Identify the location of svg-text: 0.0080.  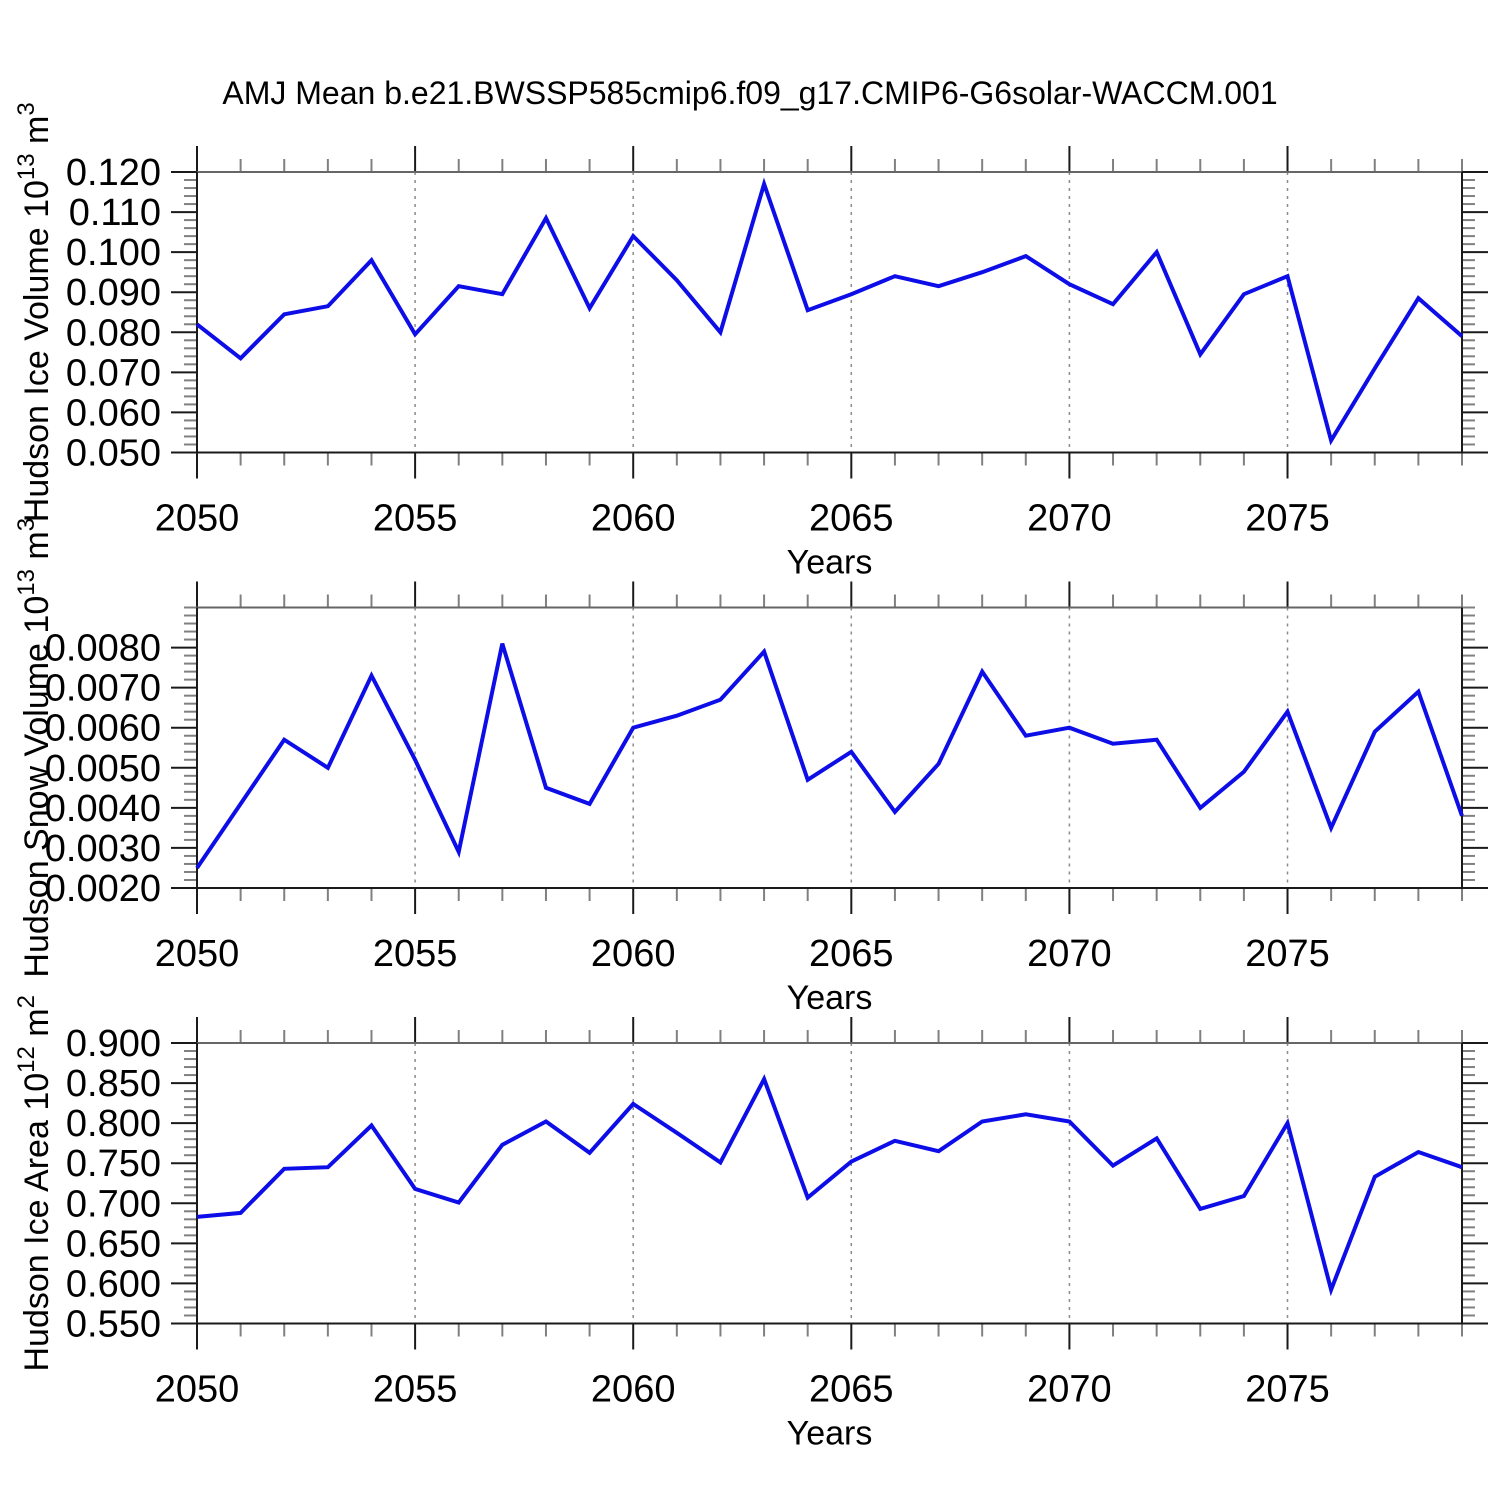
(103, 649).